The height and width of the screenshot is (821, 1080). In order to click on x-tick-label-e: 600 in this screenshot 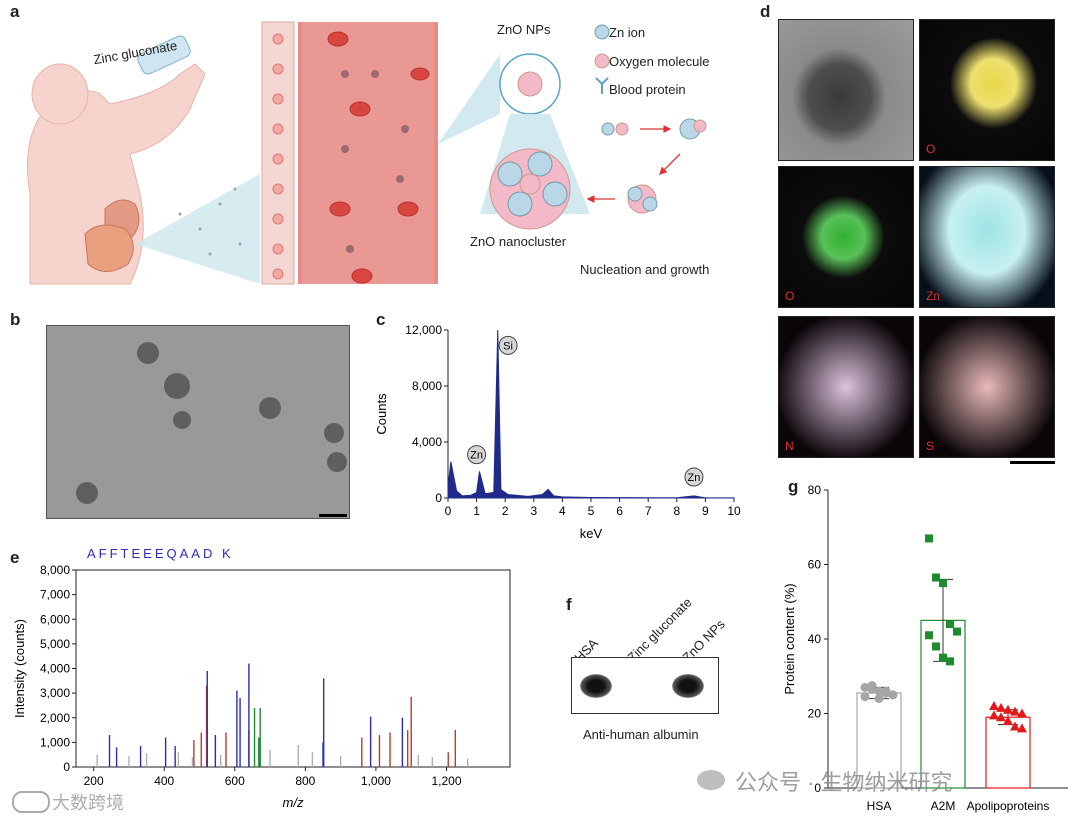, I will do `click(235, 781)`.